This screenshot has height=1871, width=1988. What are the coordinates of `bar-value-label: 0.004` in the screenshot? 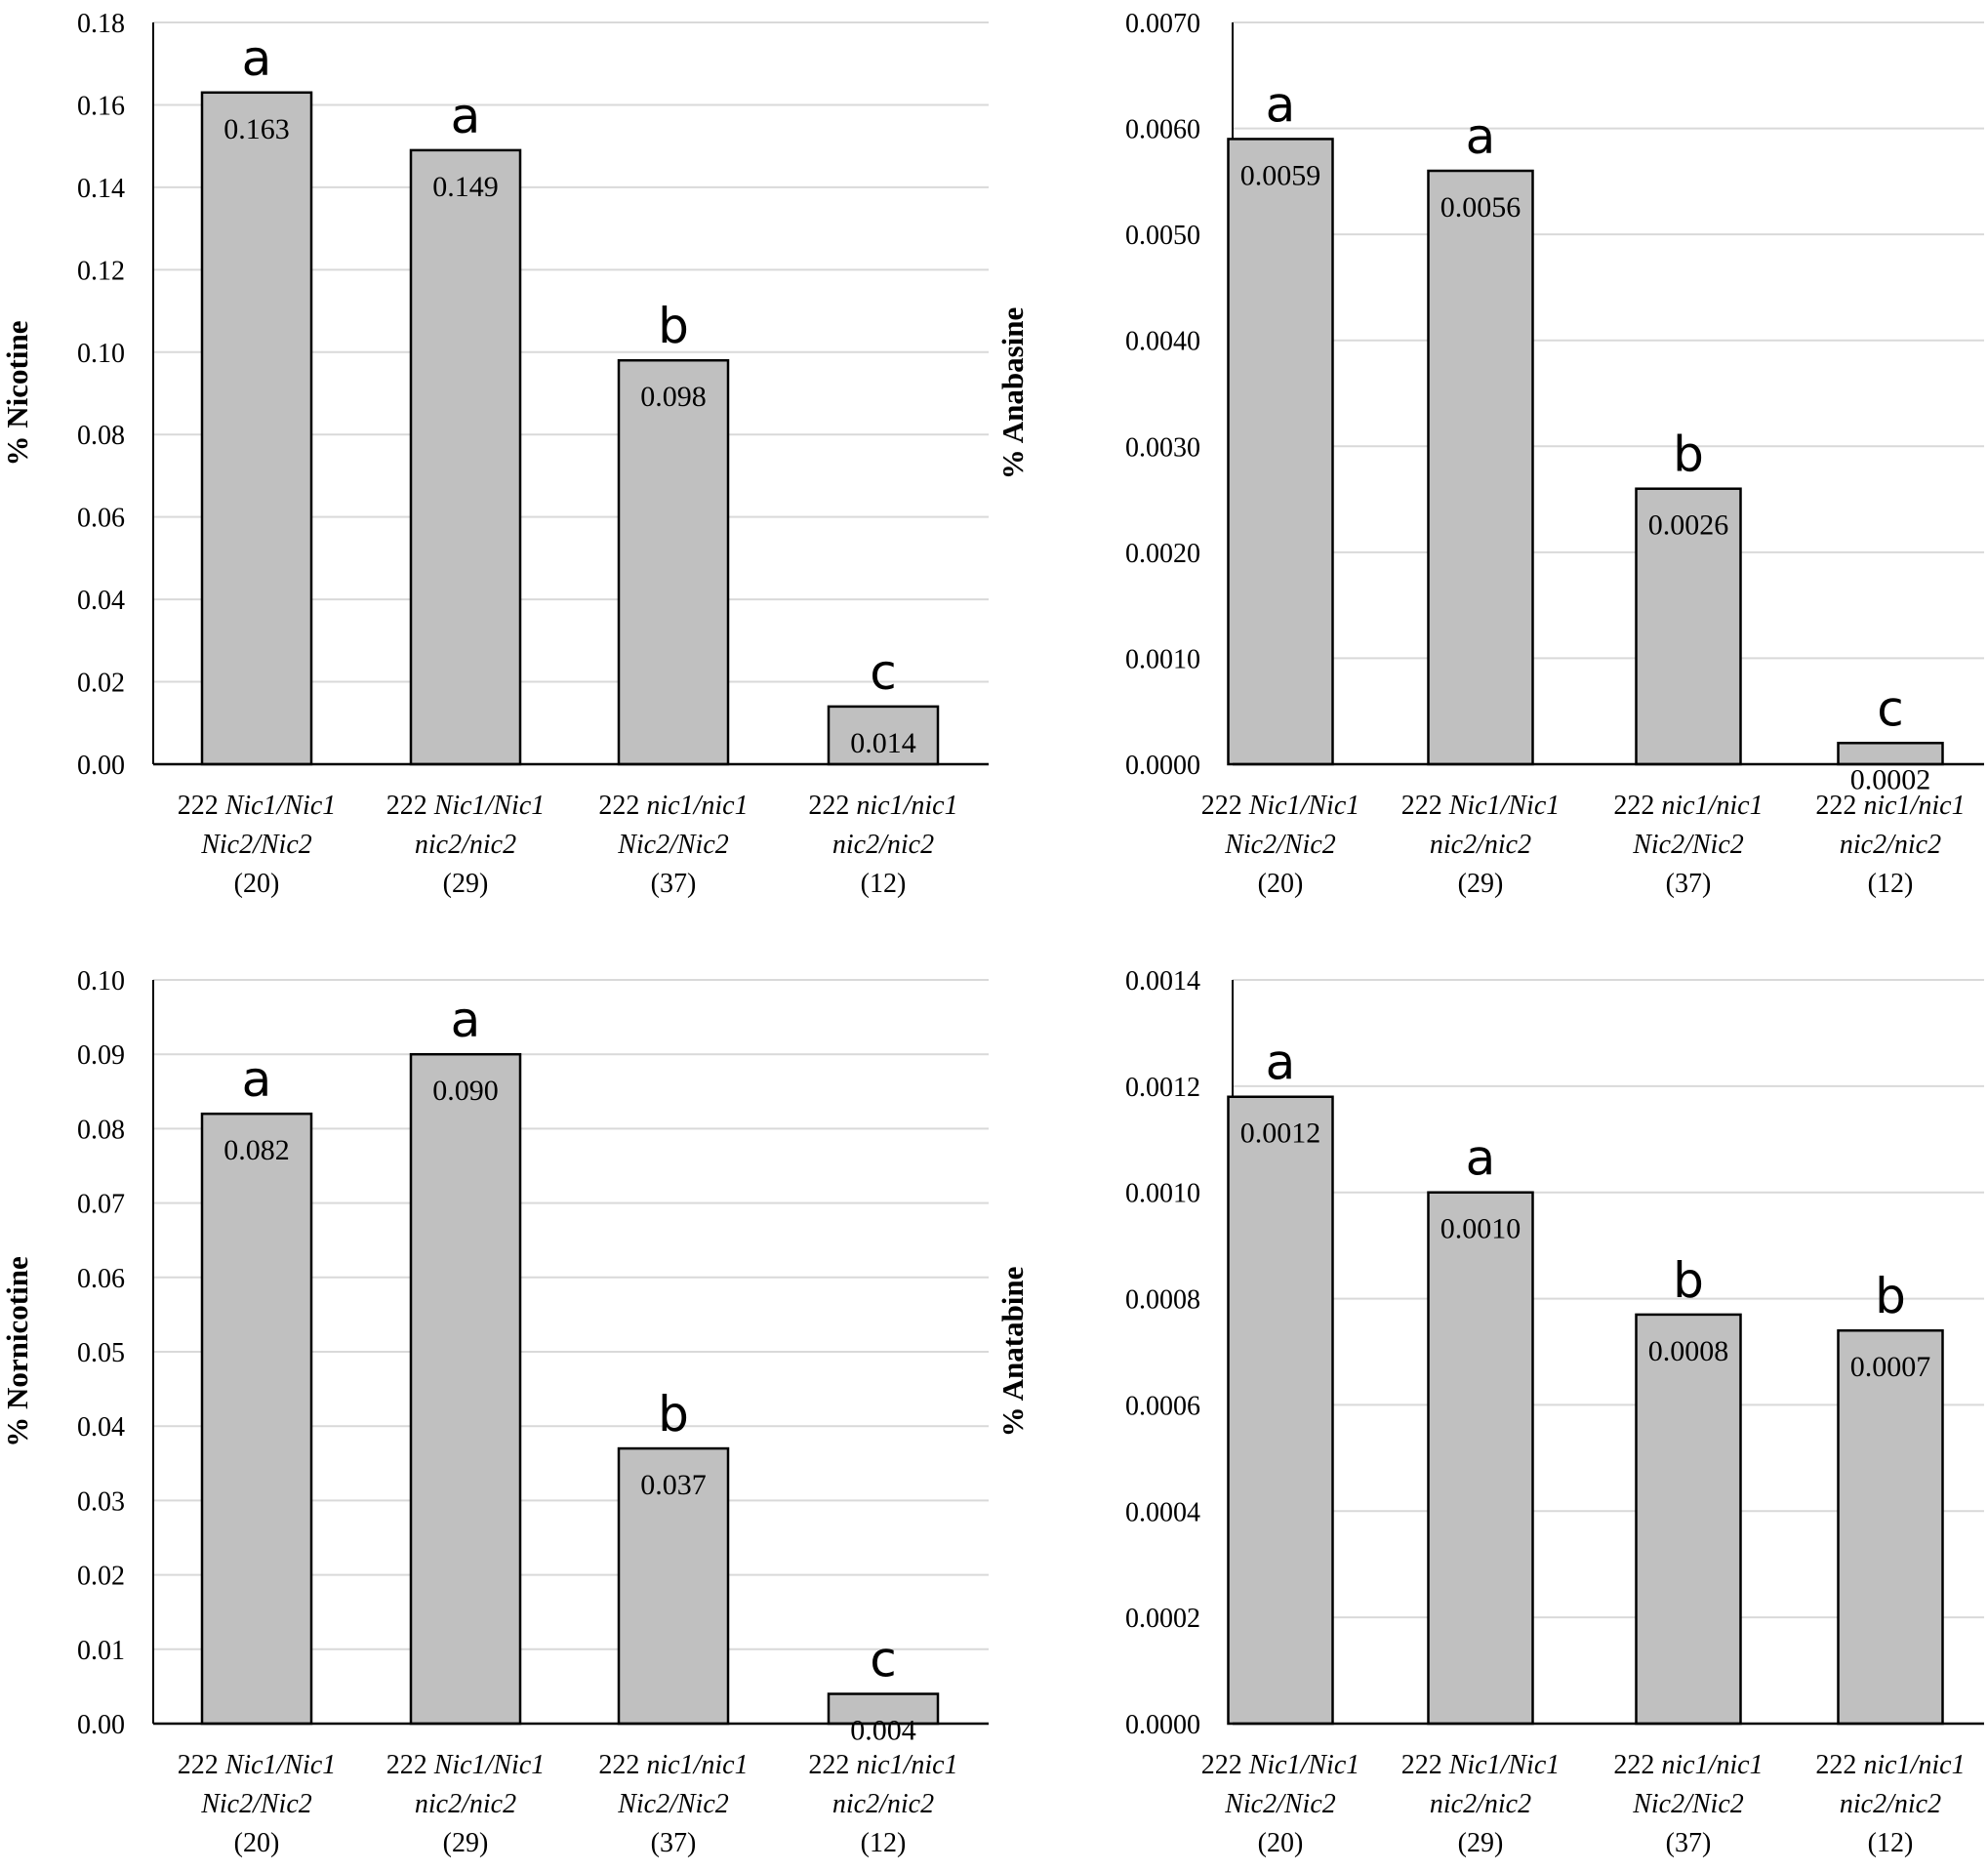 It's located at (883, 1731).